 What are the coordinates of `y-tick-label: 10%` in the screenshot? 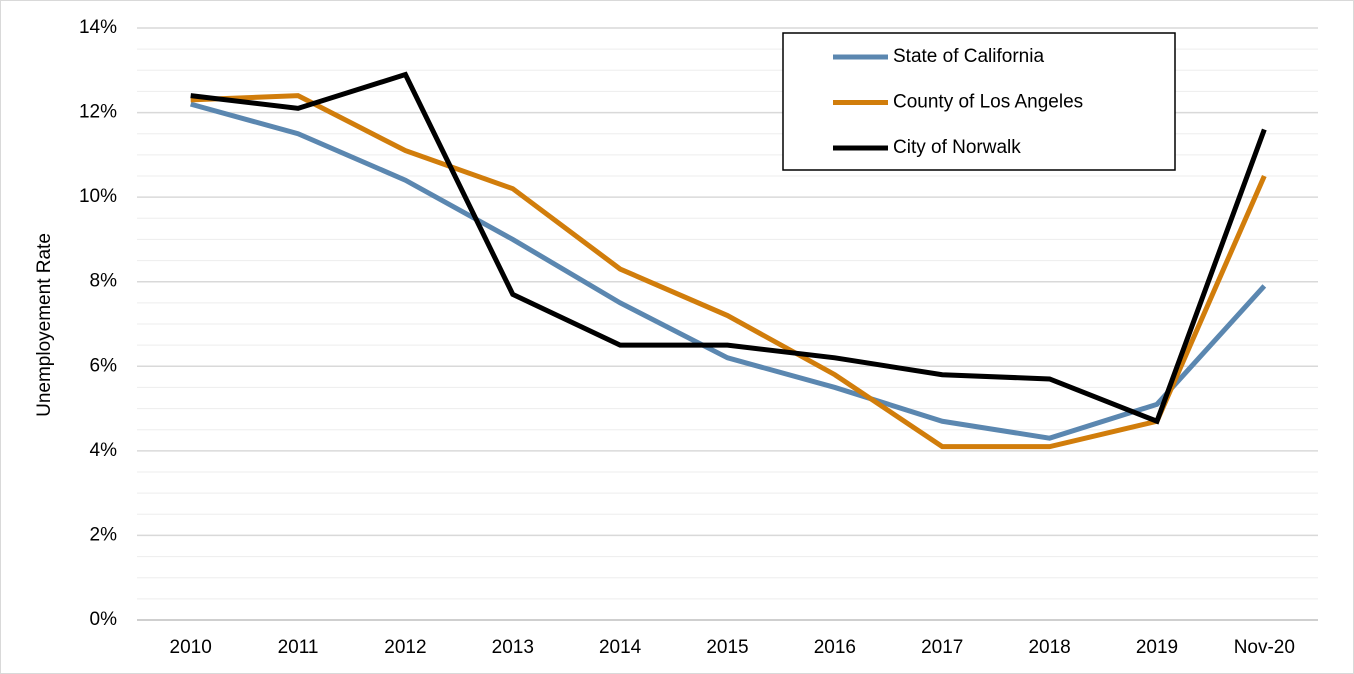 It's located at (98, 196).